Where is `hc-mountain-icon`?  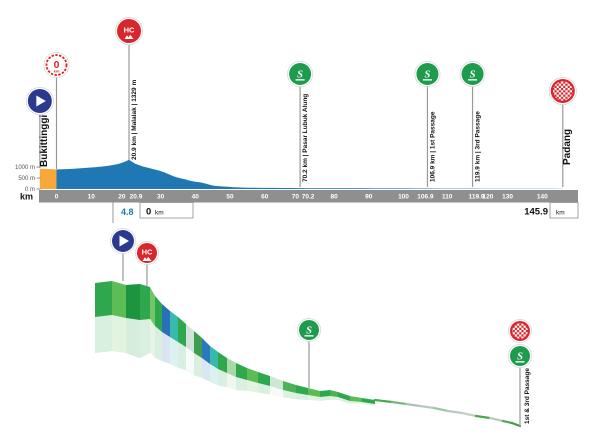
hc-mountain-icon is located at coordinates (129, 31).